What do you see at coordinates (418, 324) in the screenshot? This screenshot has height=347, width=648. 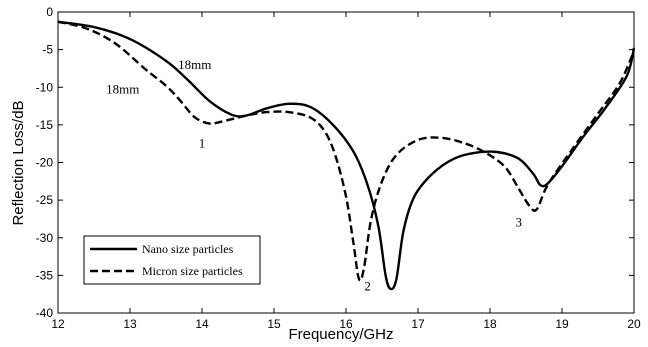 I see `x-tick-label: 17` at bounding box center [418, 324].